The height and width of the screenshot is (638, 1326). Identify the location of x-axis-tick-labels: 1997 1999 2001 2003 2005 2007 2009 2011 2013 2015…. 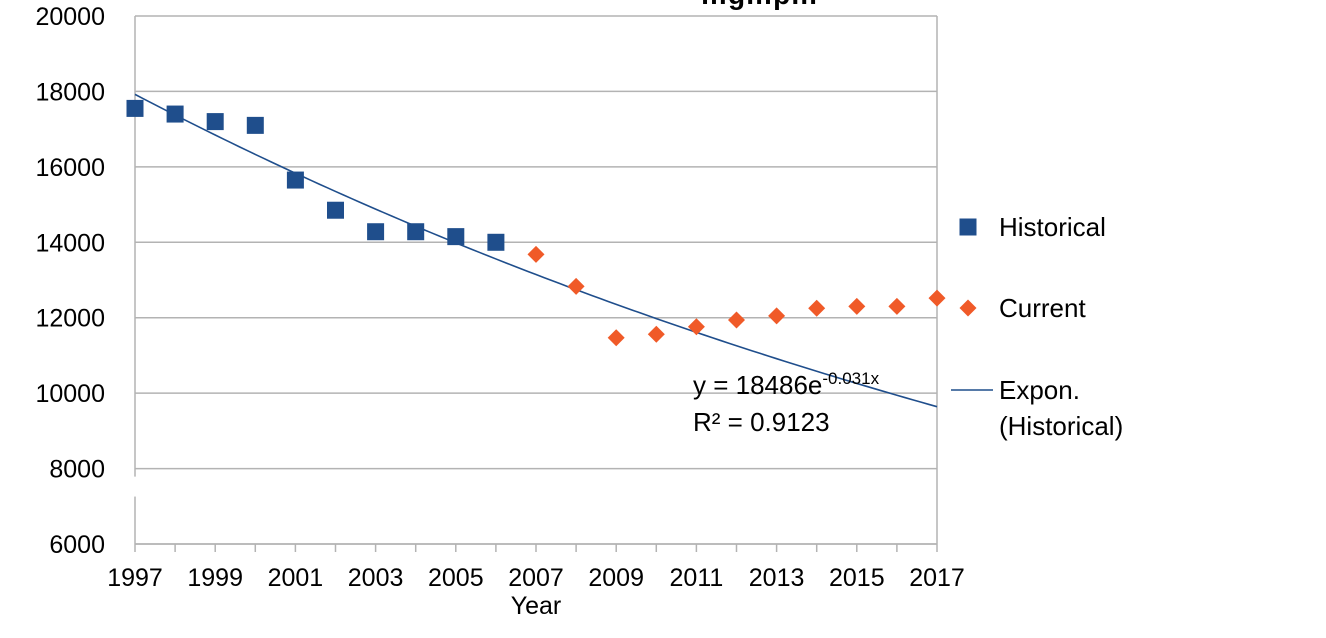
(536, 578).